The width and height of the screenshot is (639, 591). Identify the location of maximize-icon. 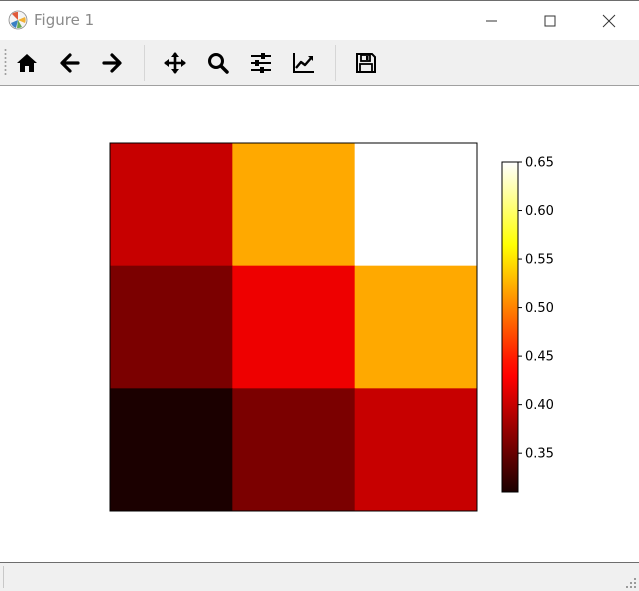
(550, 21).